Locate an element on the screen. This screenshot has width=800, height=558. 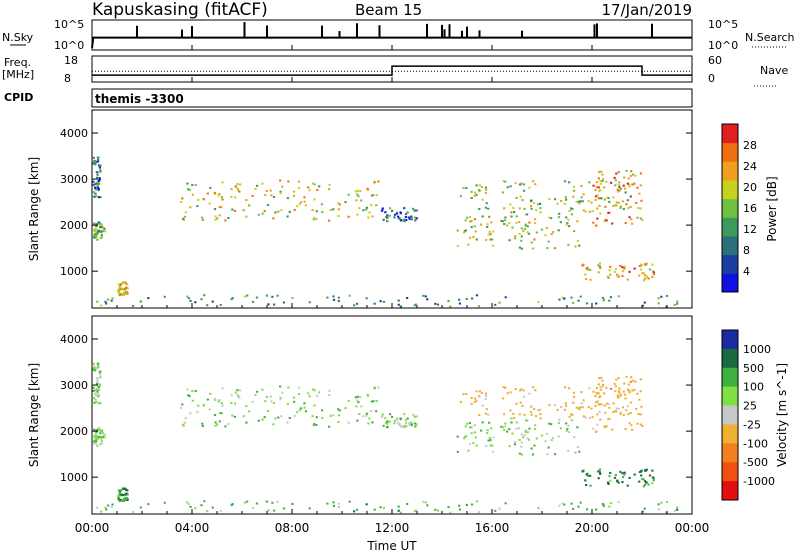
freq-label: Freq. is located at coordinates (17, 62).